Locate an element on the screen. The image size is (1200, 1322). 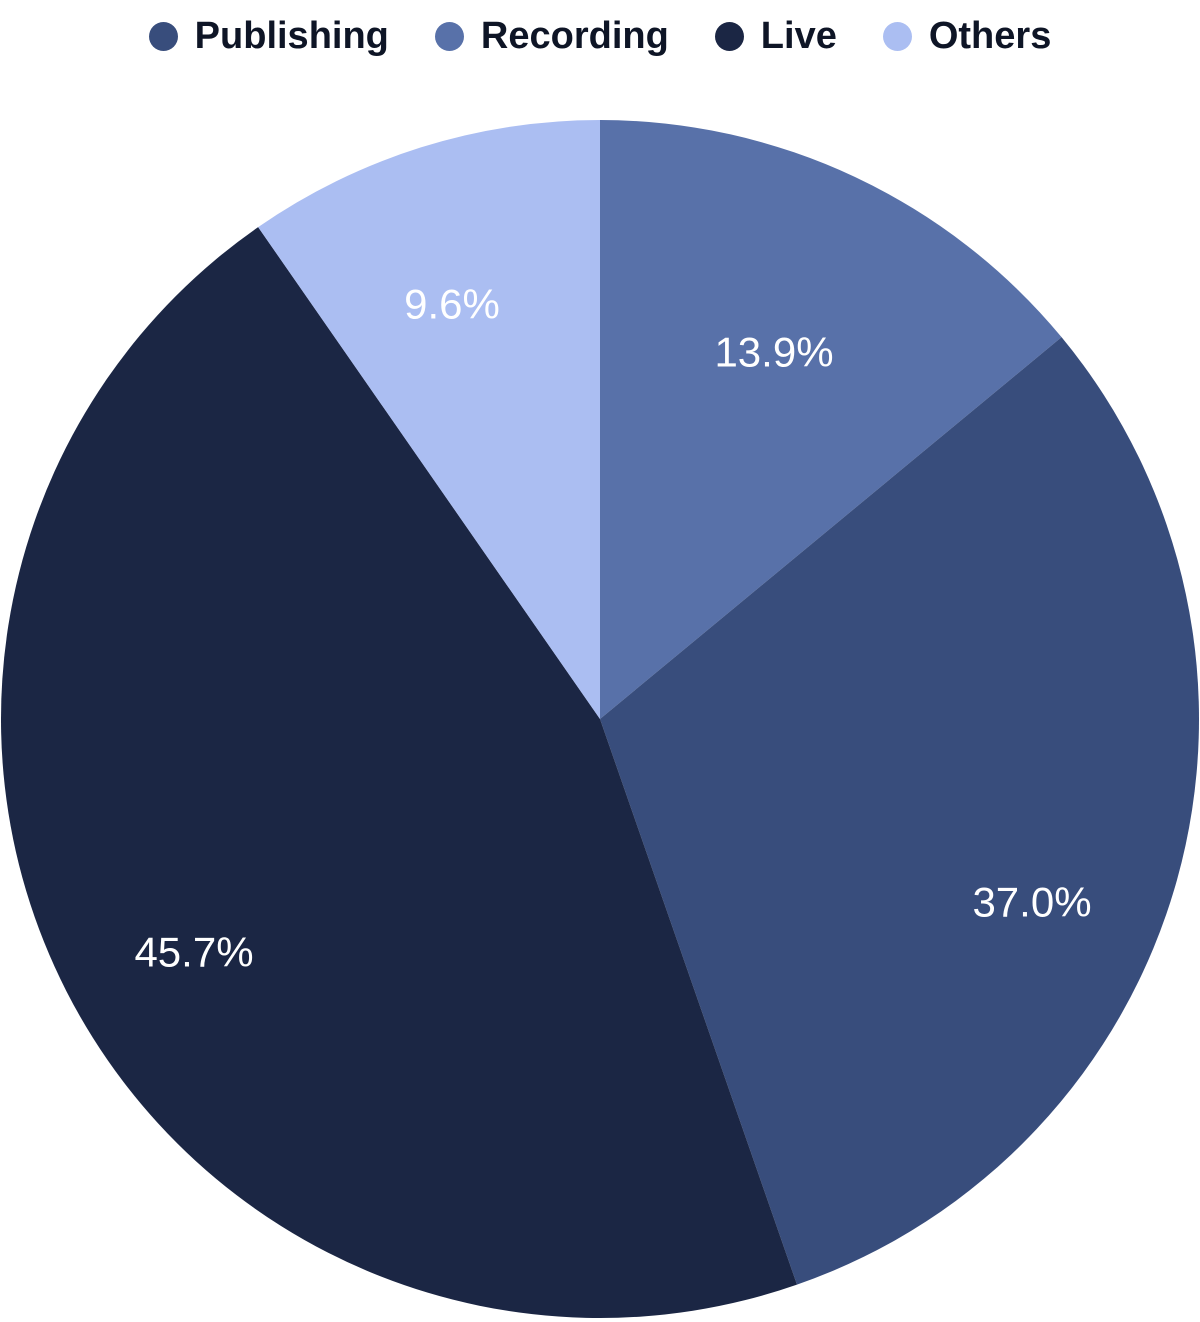
legend-item-live: Live is located at coordinates (775, 36).